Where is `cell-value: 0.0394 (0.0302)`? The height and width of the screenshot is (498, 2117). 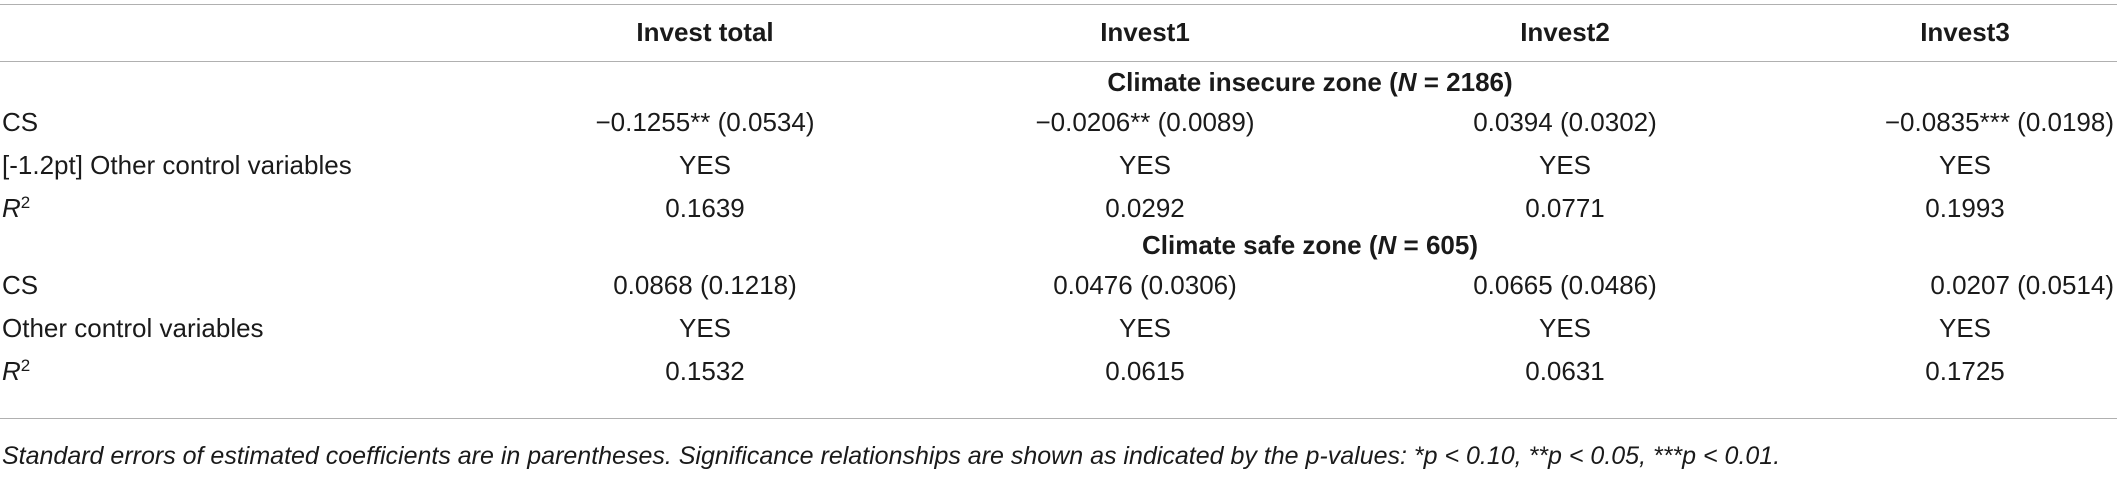 cell-value: 0.0394 (0.0302) is located at coordinates (1565, 122).